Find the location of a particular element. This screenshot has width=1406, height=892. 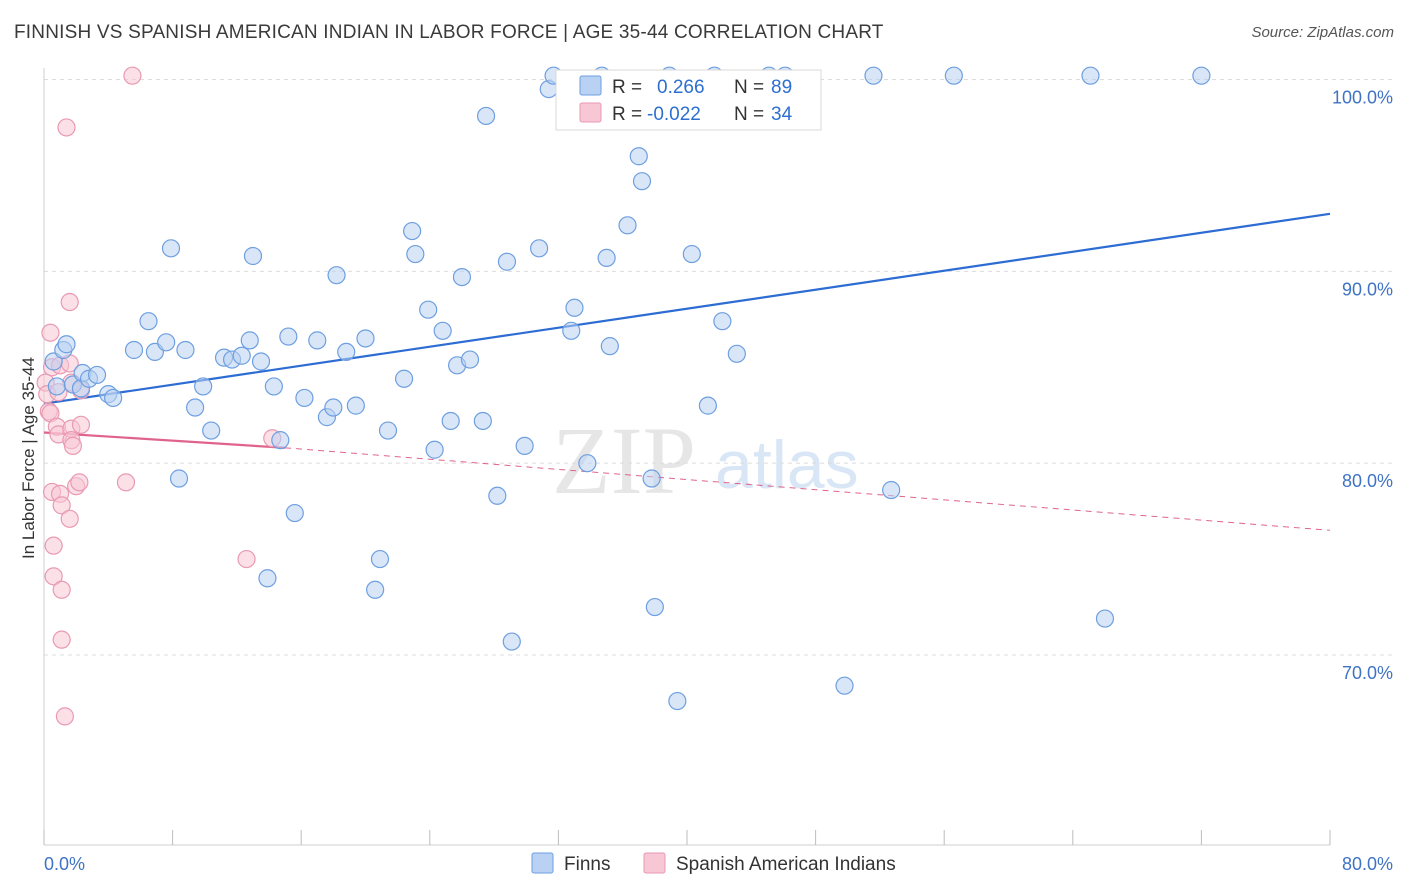

x-tick-labels: 0.0% 80.0% is located at coordinates (718, 864).